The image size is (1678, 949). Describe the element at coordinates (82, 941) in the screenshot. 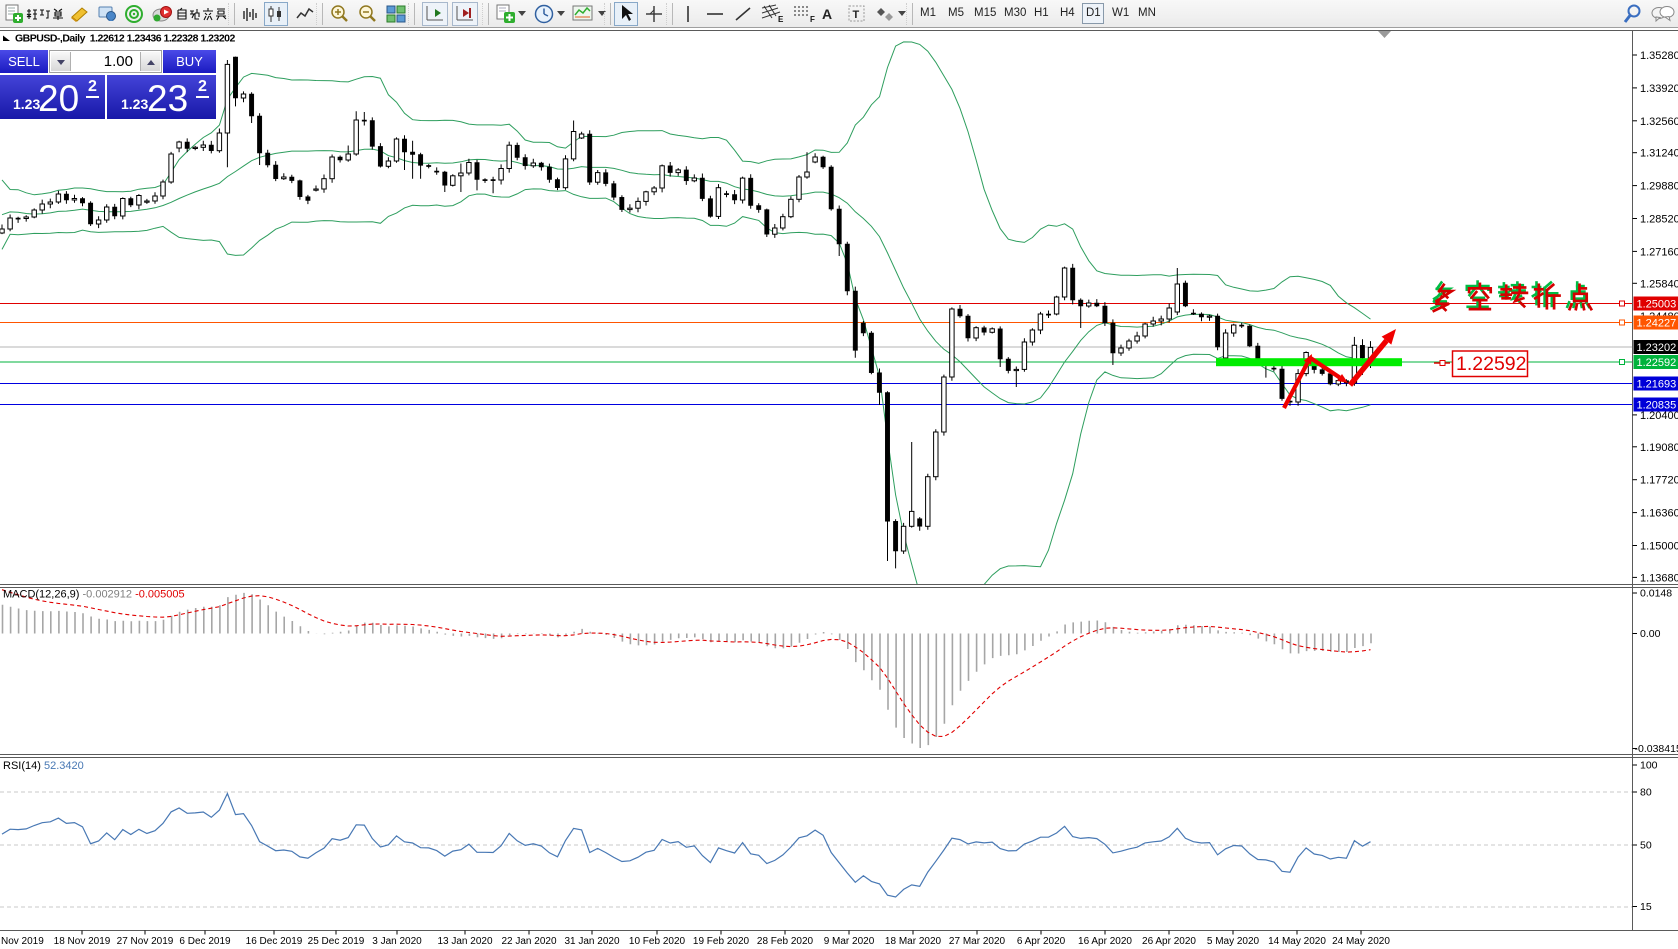

I see `svg-text: 18 Nov 2019` at that location.